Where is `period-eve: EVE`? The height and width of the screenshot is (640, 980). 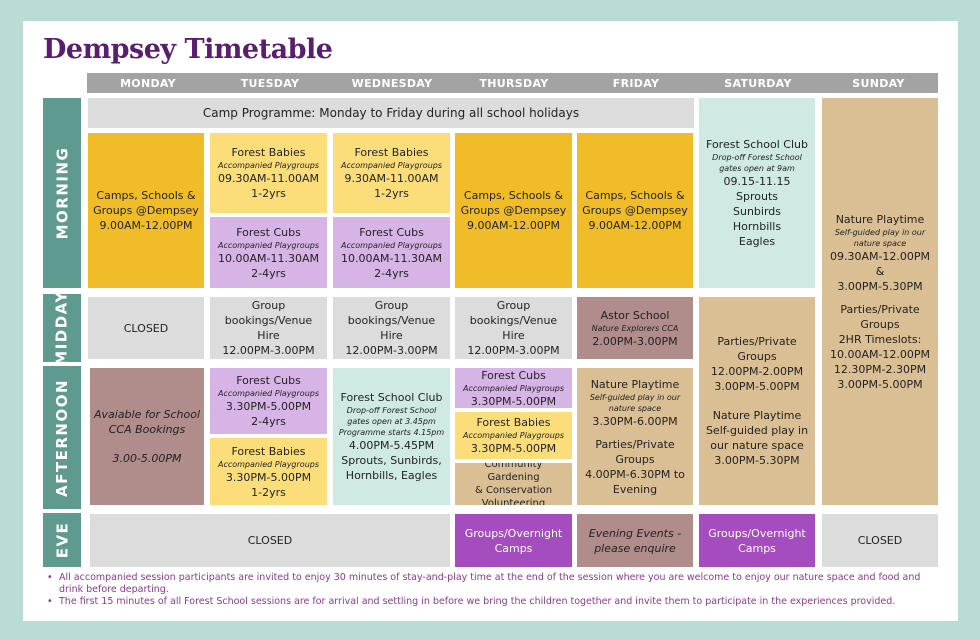
period-eve: EVE is located at coordinates (62, 540).